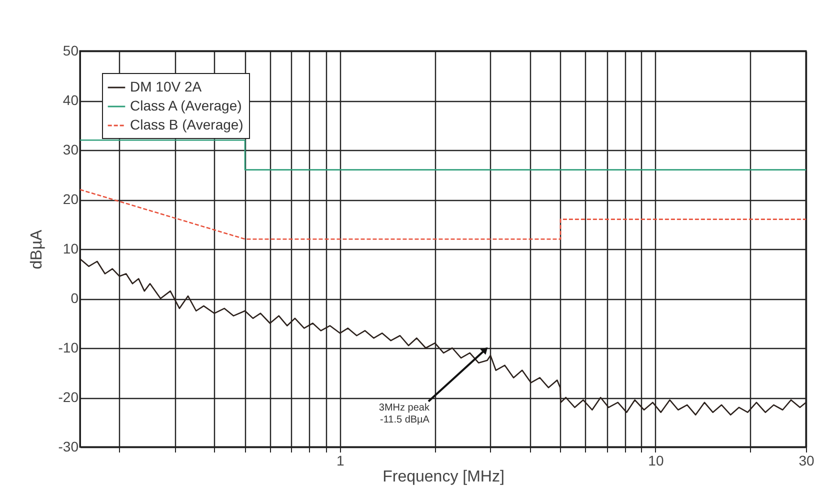 The image size is (823, 490). I want to click on y-tick-label: 40, so click(70, 100).